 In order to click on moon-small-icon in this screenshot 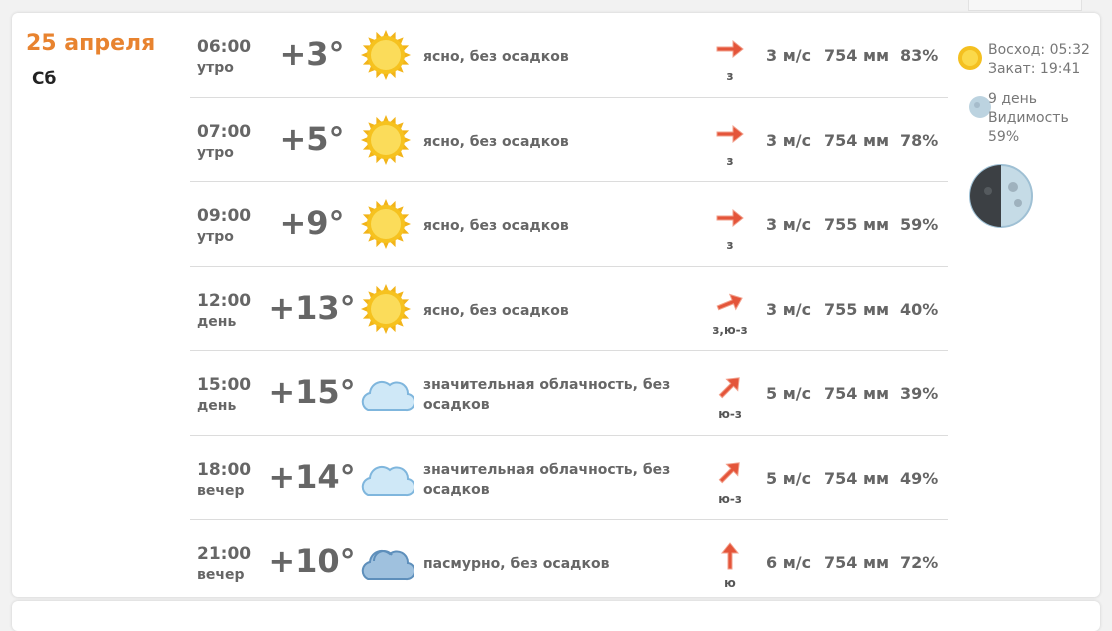, I will do `click(980, 107)`.